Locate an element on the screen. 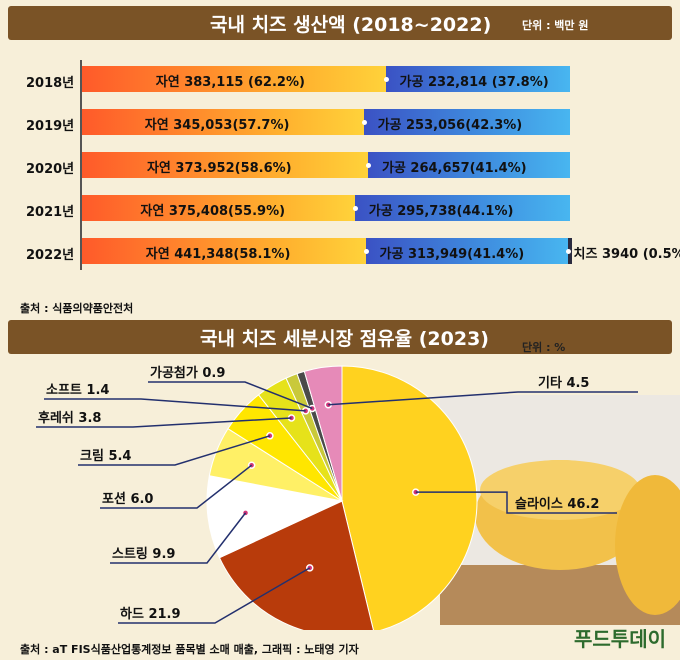  processed-label: 가공 253,056(42.3%) is located at coordinates (450, 125).